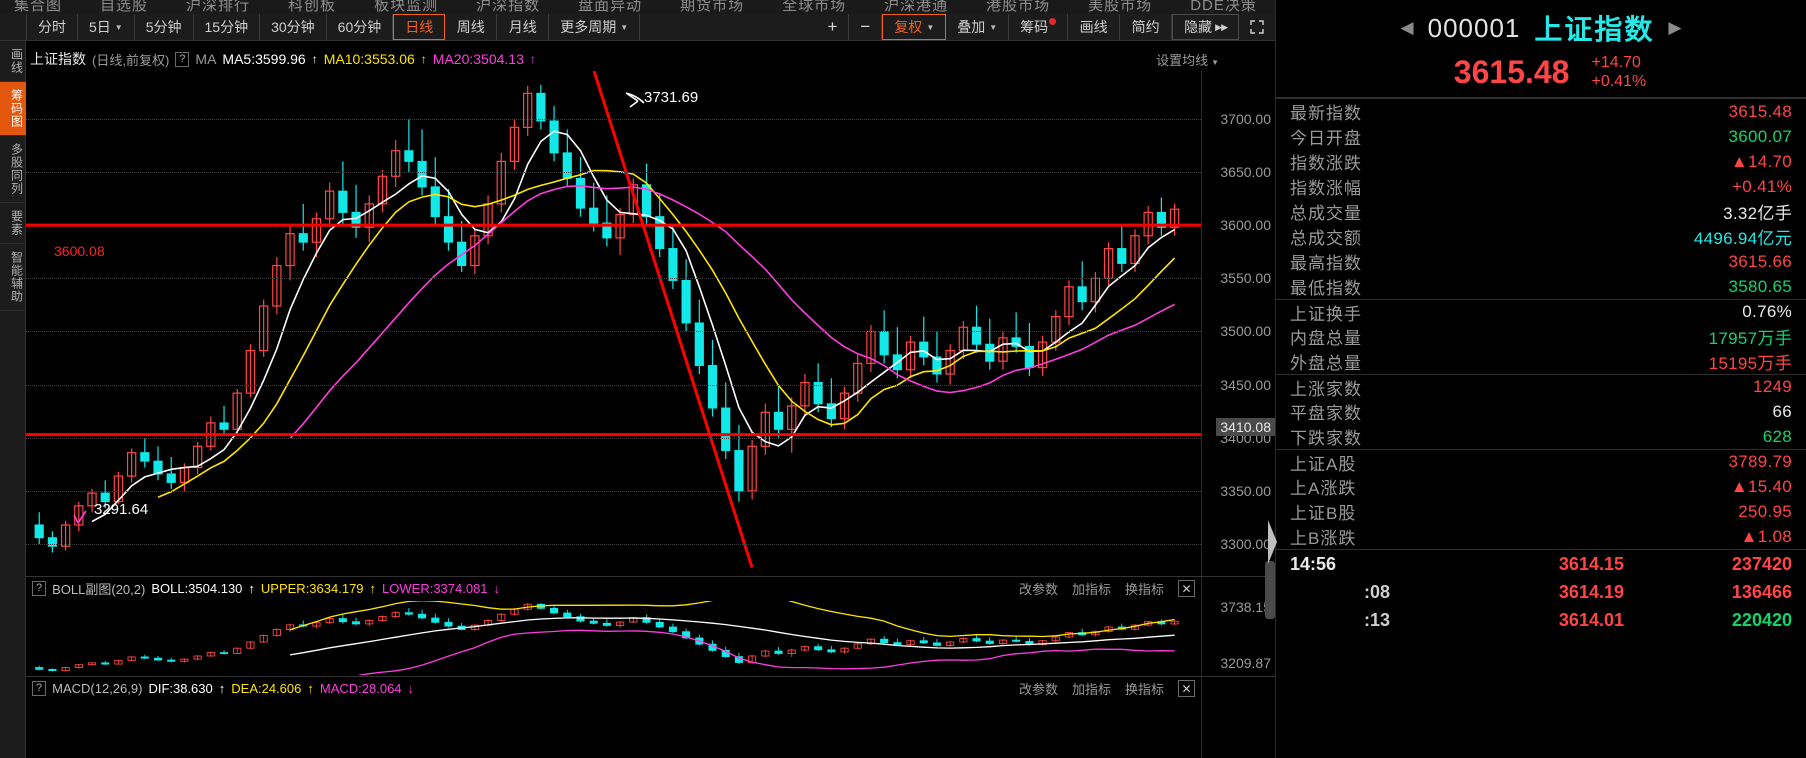 This screenshot has height=758, width=1806. I want to click on period-button-5: 60分钟, so click(360, 27).